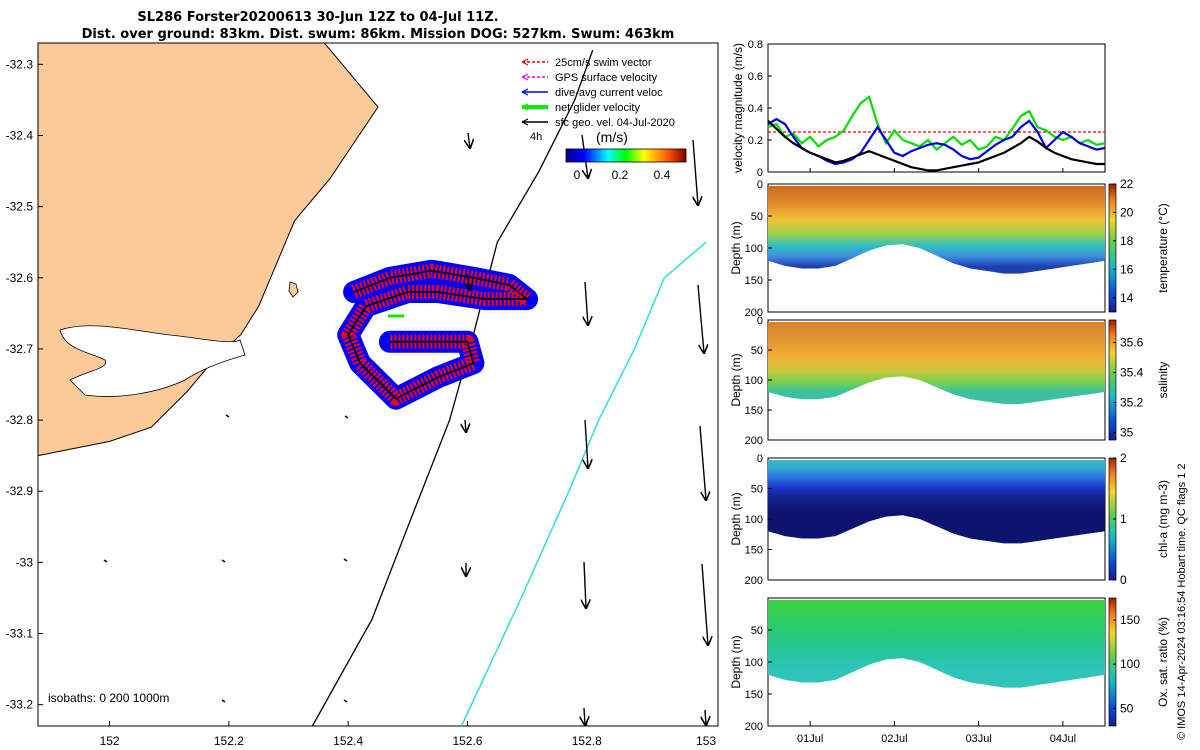 This screenshot has width=1200, height=750. Describe the element at coordinates (755, 109) in the screenshot. I see `velocity-ytick-label-2: 0.4` at that location.